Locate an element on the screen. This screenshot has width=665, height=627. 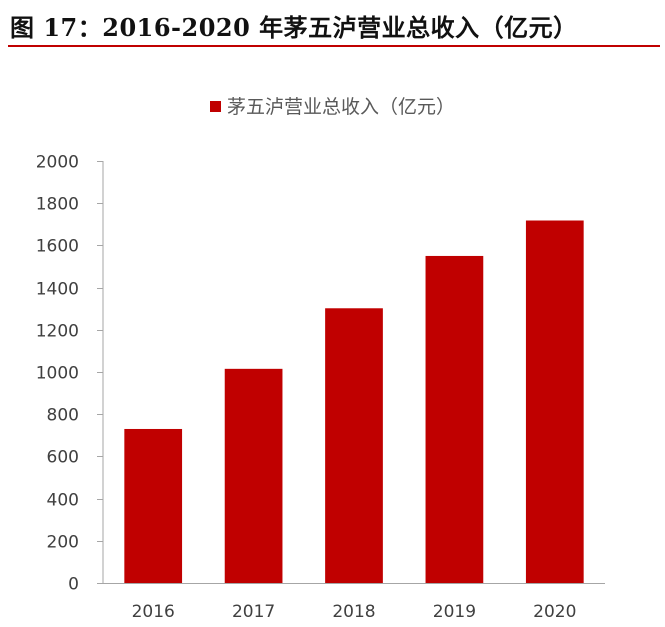
y-tick-label: 400 is located at coordinates (63, 501).